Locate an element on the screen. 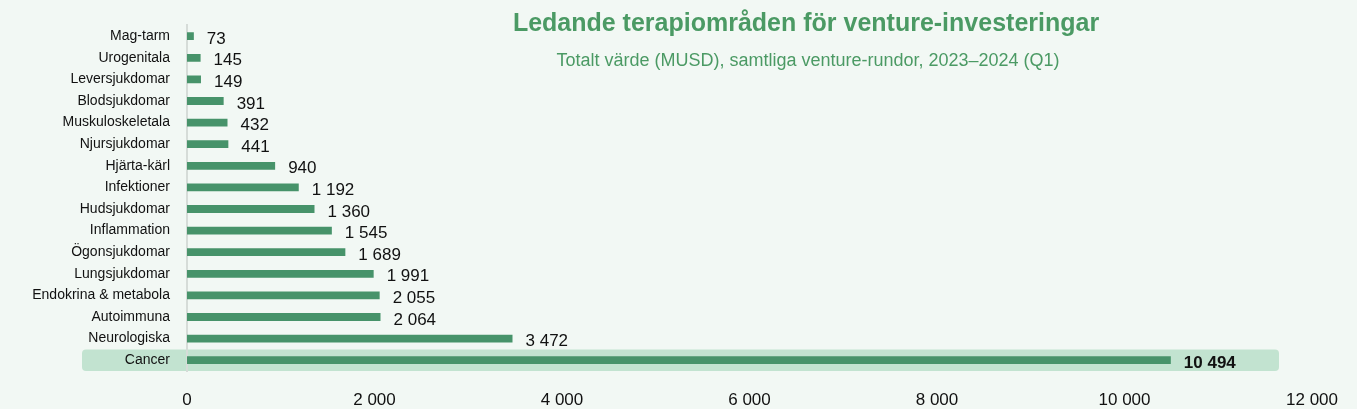 Image resolution: width=1357 pixels, height=409 pixels. y-tick-label: Infektioner is located at coordinates (137, 186).